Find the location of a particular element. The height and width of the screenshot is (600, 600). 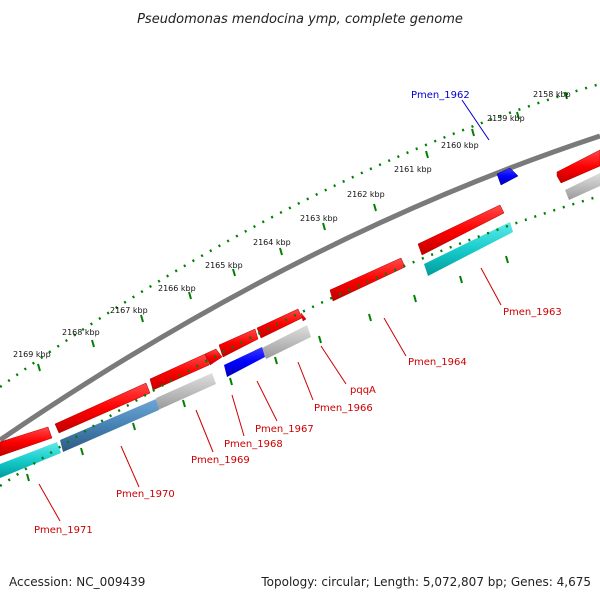

ruler-label: 2167 kbp is located at coordinates (129, 310).